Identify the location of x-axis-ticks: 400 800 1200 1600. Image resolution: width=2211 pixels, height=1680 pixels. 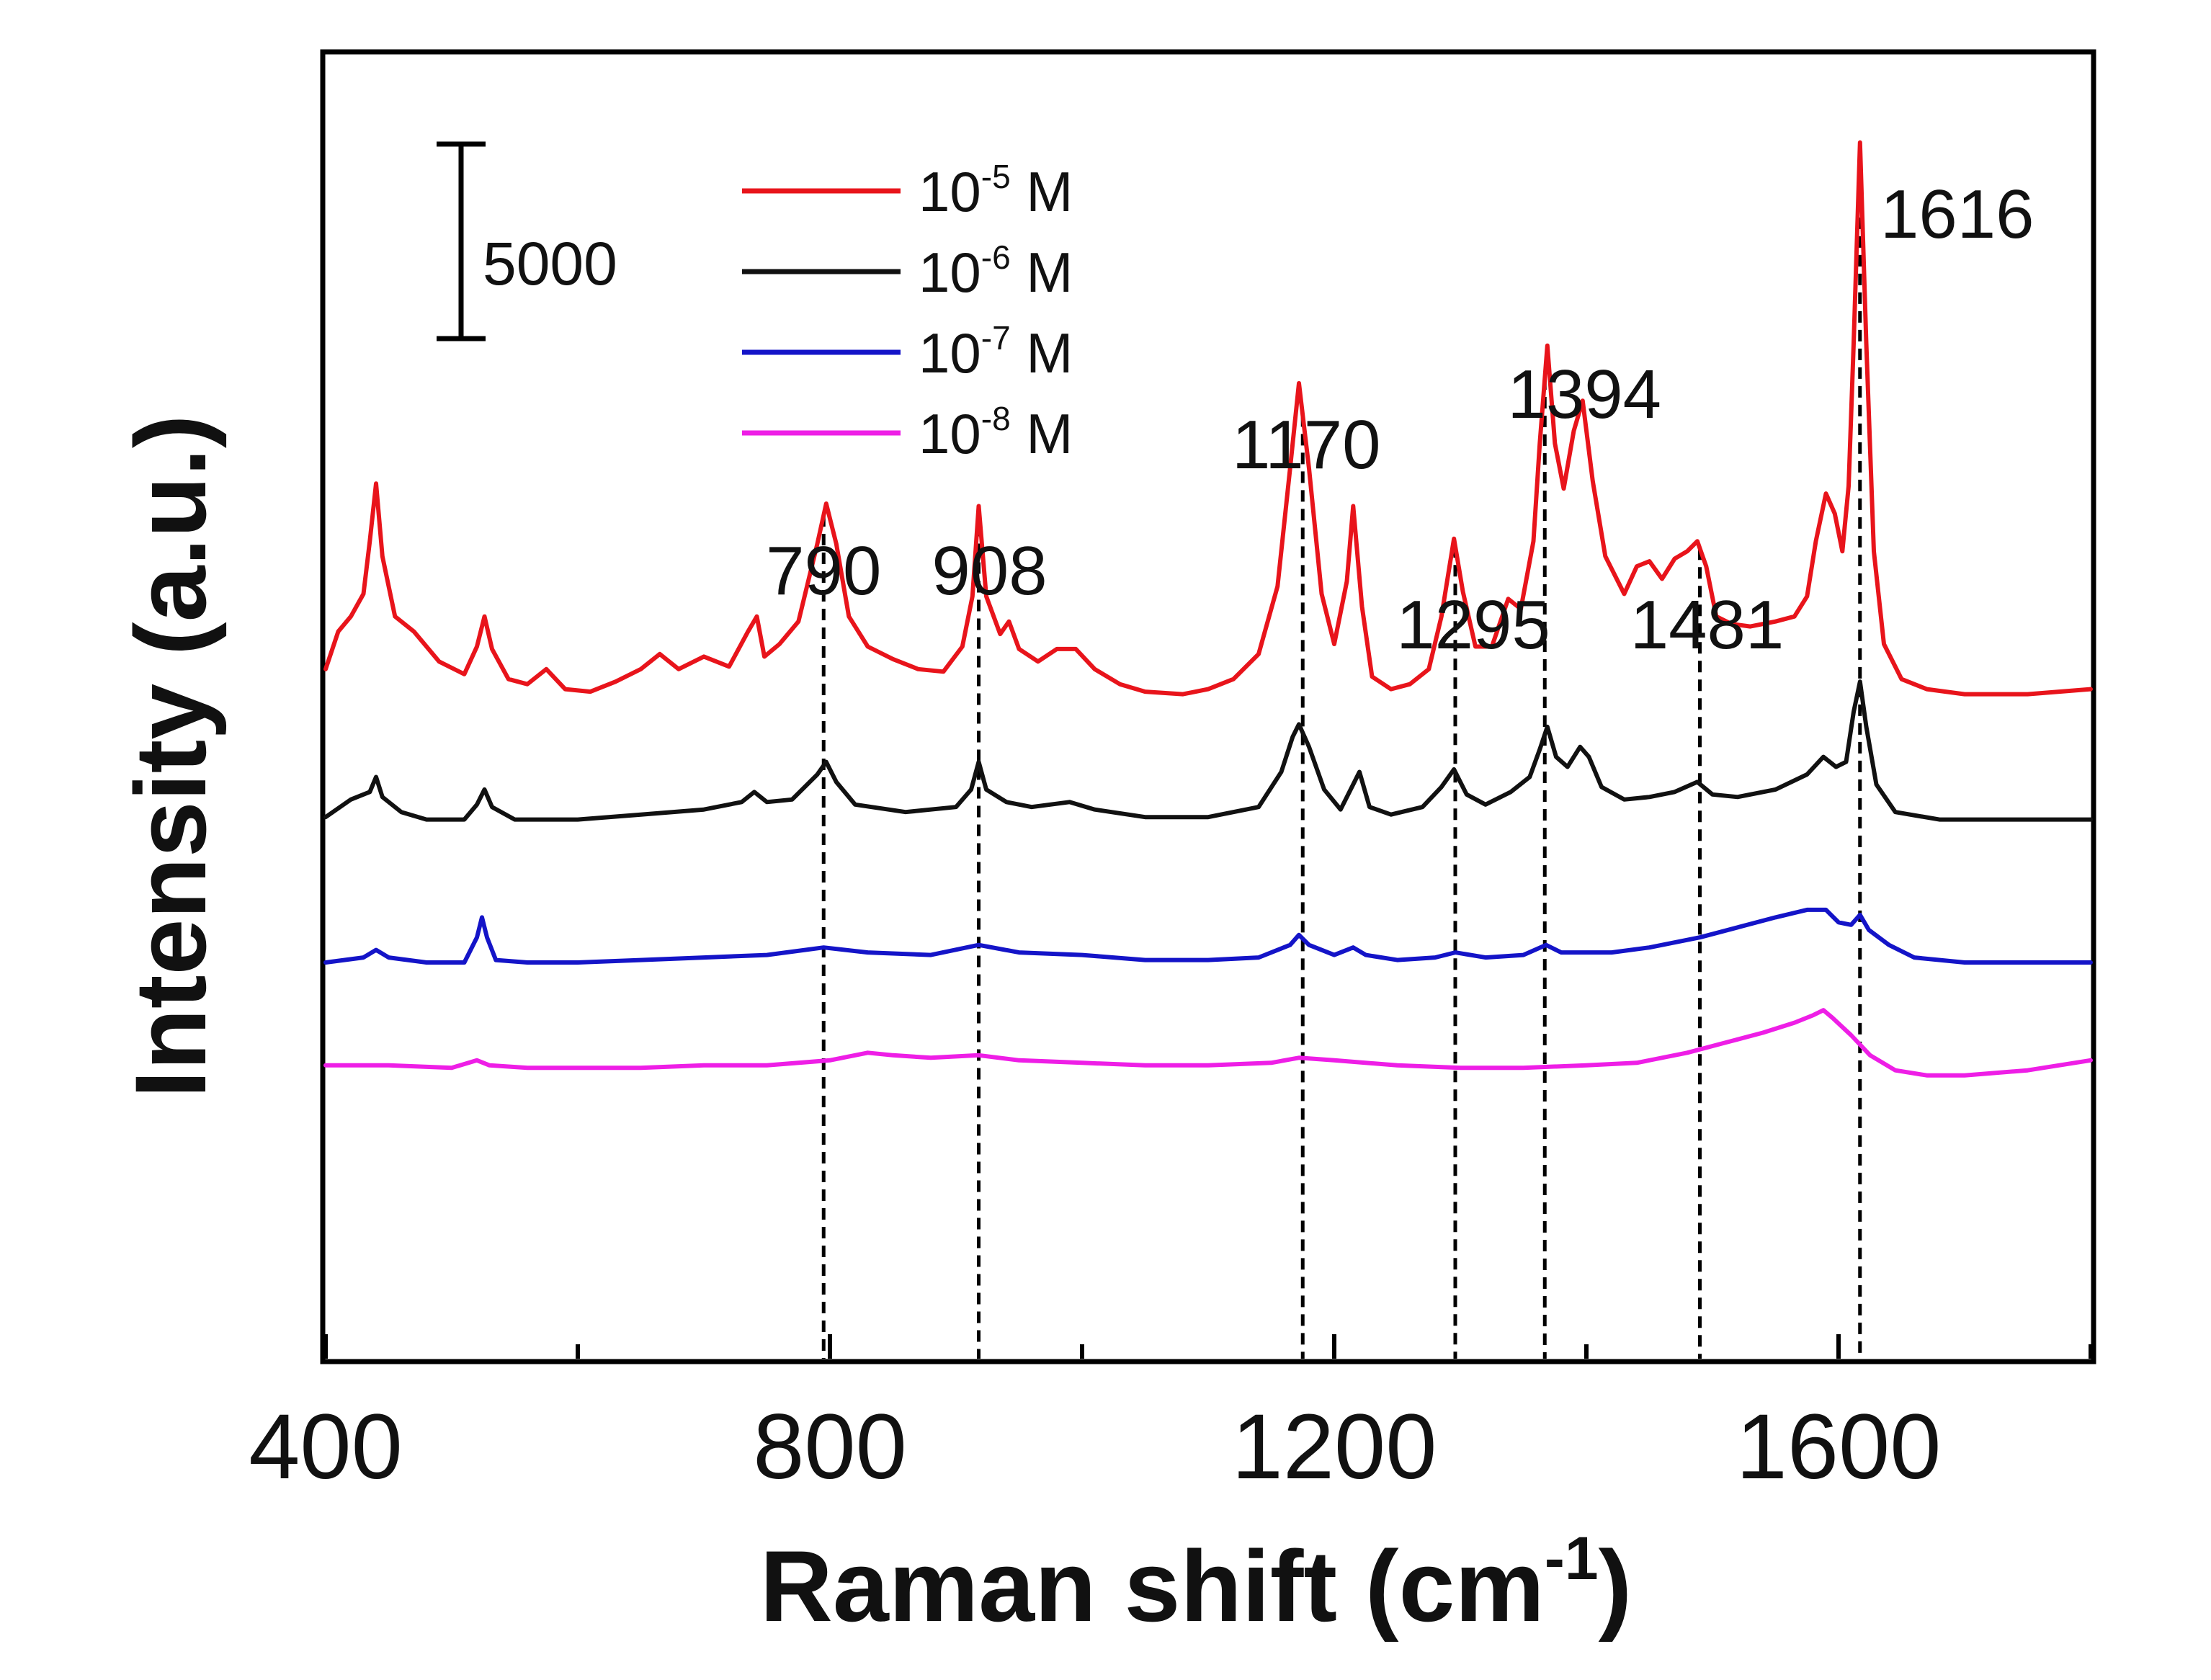
(1171, 1416).